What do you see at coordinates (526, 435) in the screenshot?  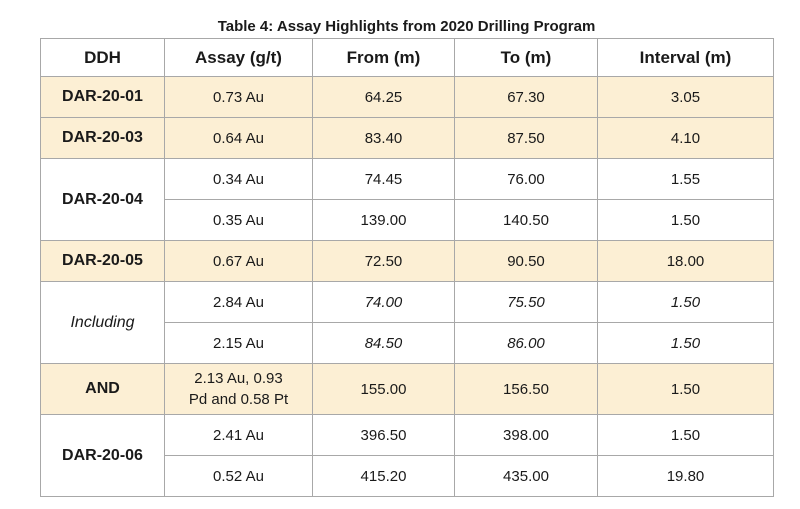 I see `to-cell: 398.00` at bounding box center [526, 435].